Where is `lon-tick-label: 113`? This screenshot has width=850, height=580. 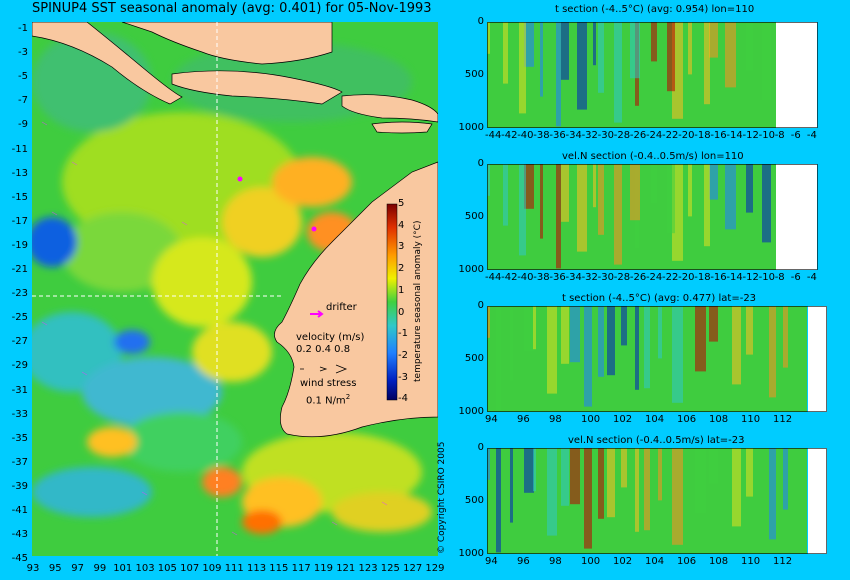 lon-tick-label: 113 is located at coordinates (257, 568).